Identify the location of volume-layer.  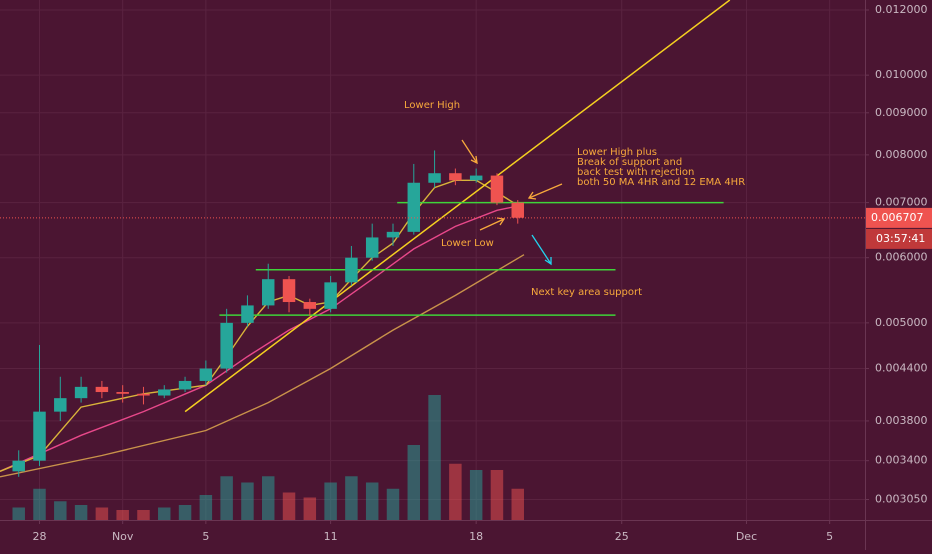
(268, 457).